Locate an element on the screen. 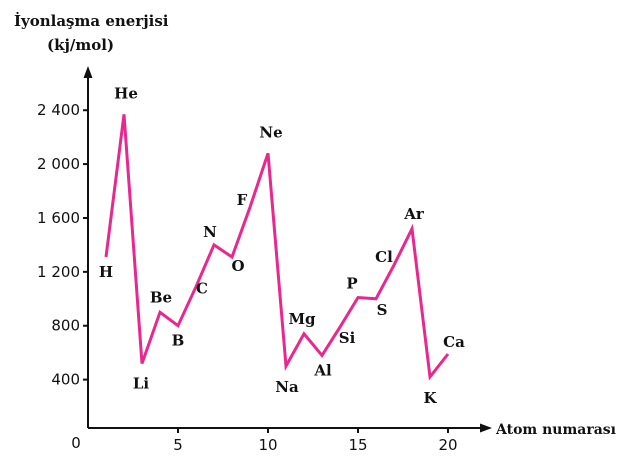 The width and height of the screenshot is (618, 469). element-label-b: B is located at coordinates (178, 341).